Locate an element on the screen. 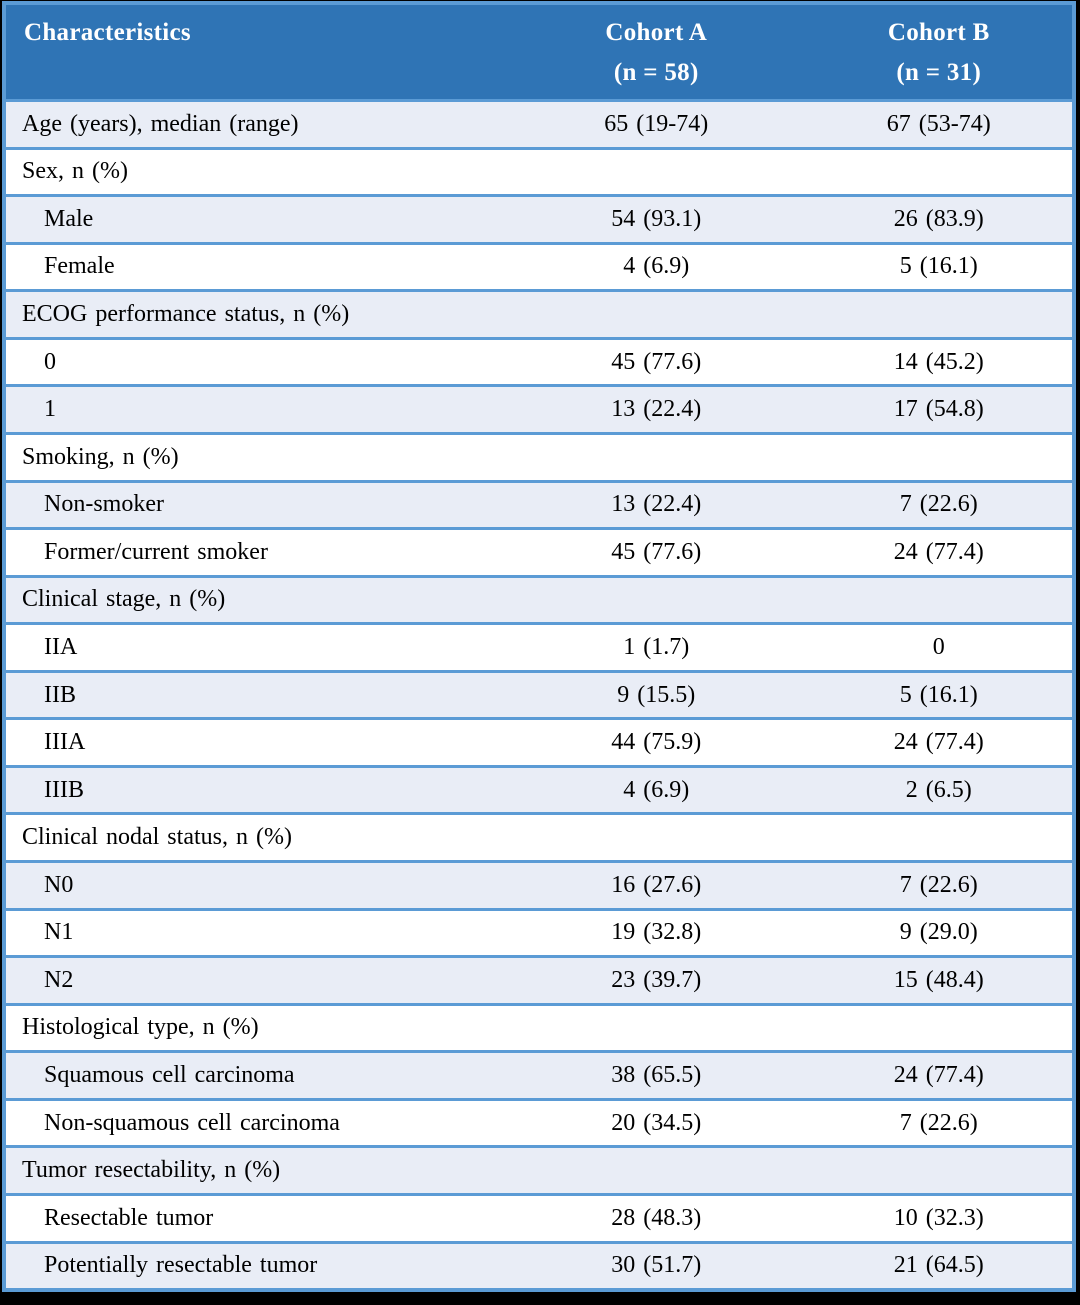 Image resolution: width=1080 pixels, height=1305 pixels. table-section-row: Clinical stage, n (%) is located at coordinates (539, 598).